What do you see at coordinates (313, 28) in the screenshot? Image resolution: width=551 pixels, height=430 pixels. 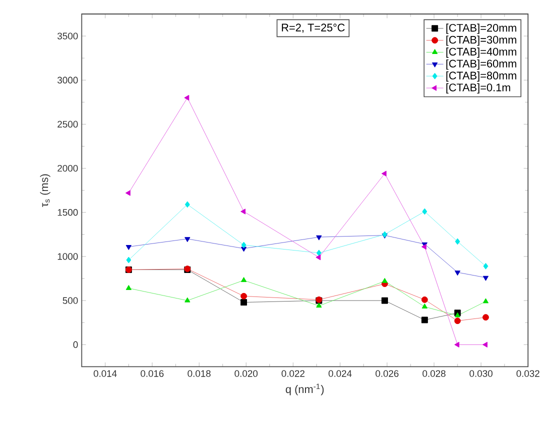 I see `annotation: R=2, T=25°C` at bounding box center [313, 28].